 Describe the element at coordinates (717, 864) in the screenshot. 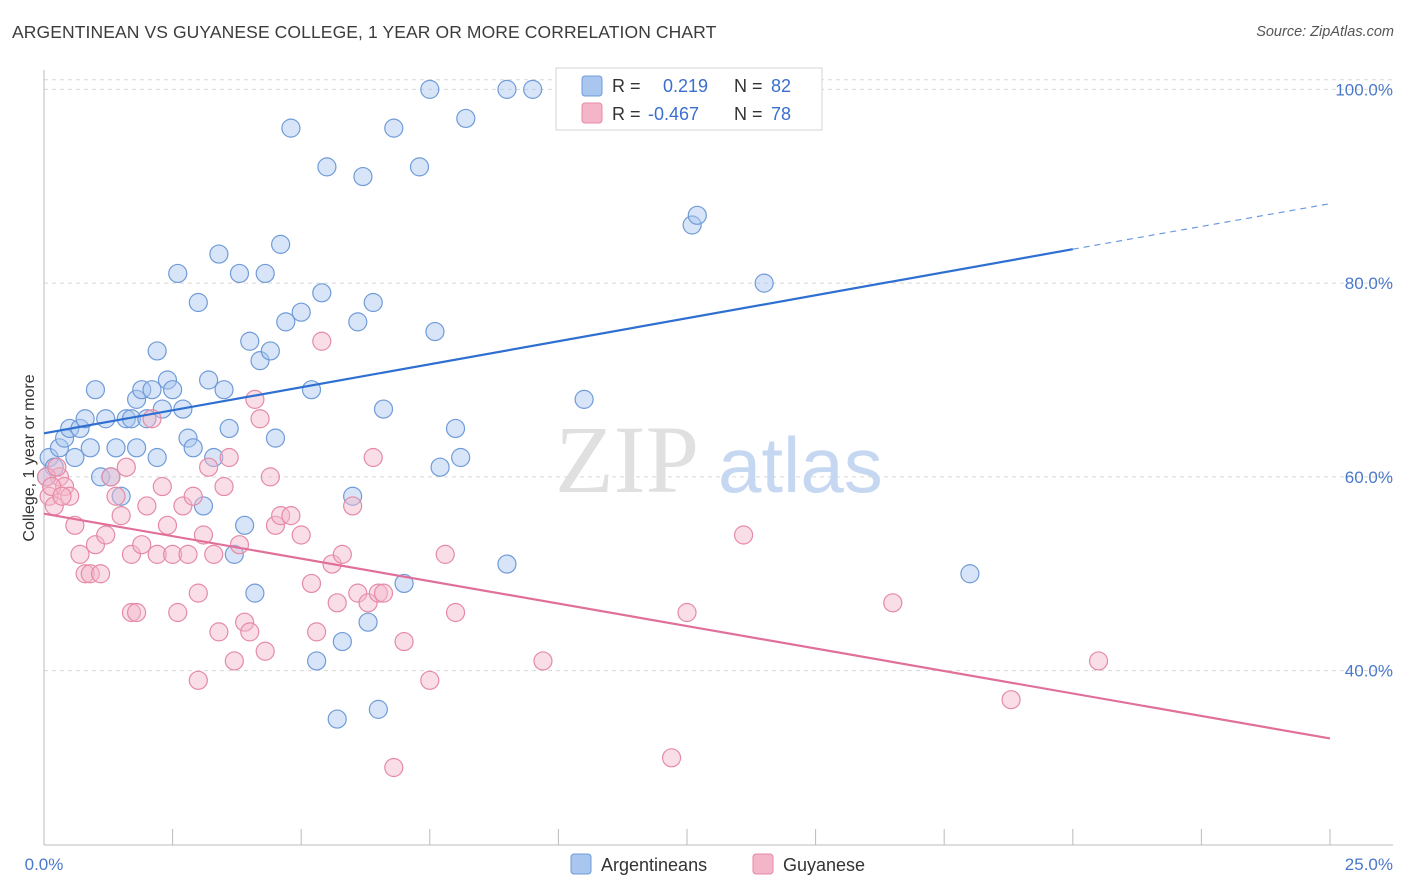

I see `series-legend: Argentineans Guyanese` at that location.